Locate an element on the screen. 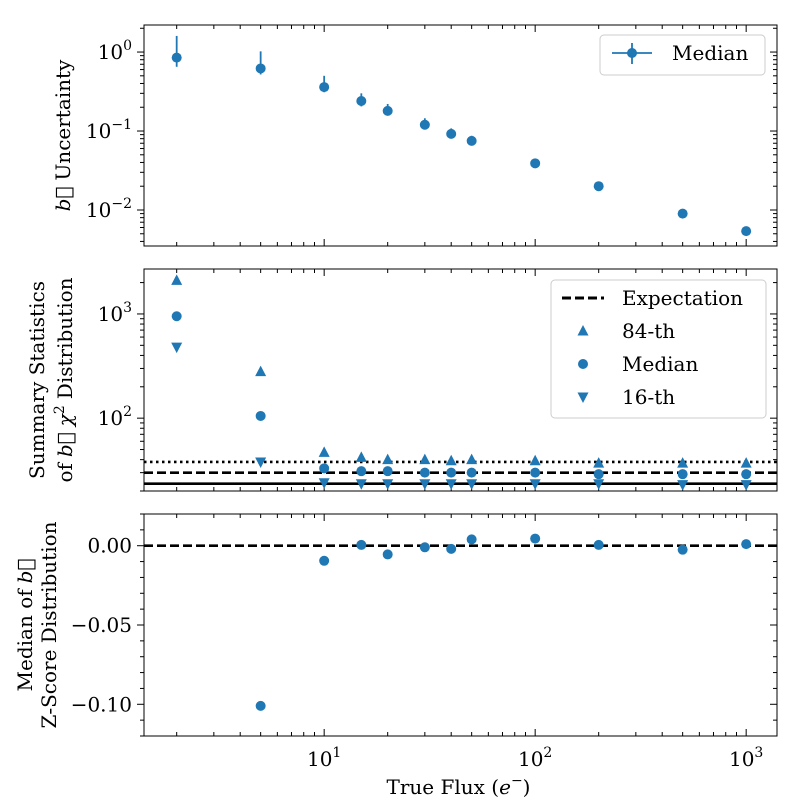 The height and width of the screenshot is (800, 800). y-tick-label: 10² is located at coordinates (115, 417).